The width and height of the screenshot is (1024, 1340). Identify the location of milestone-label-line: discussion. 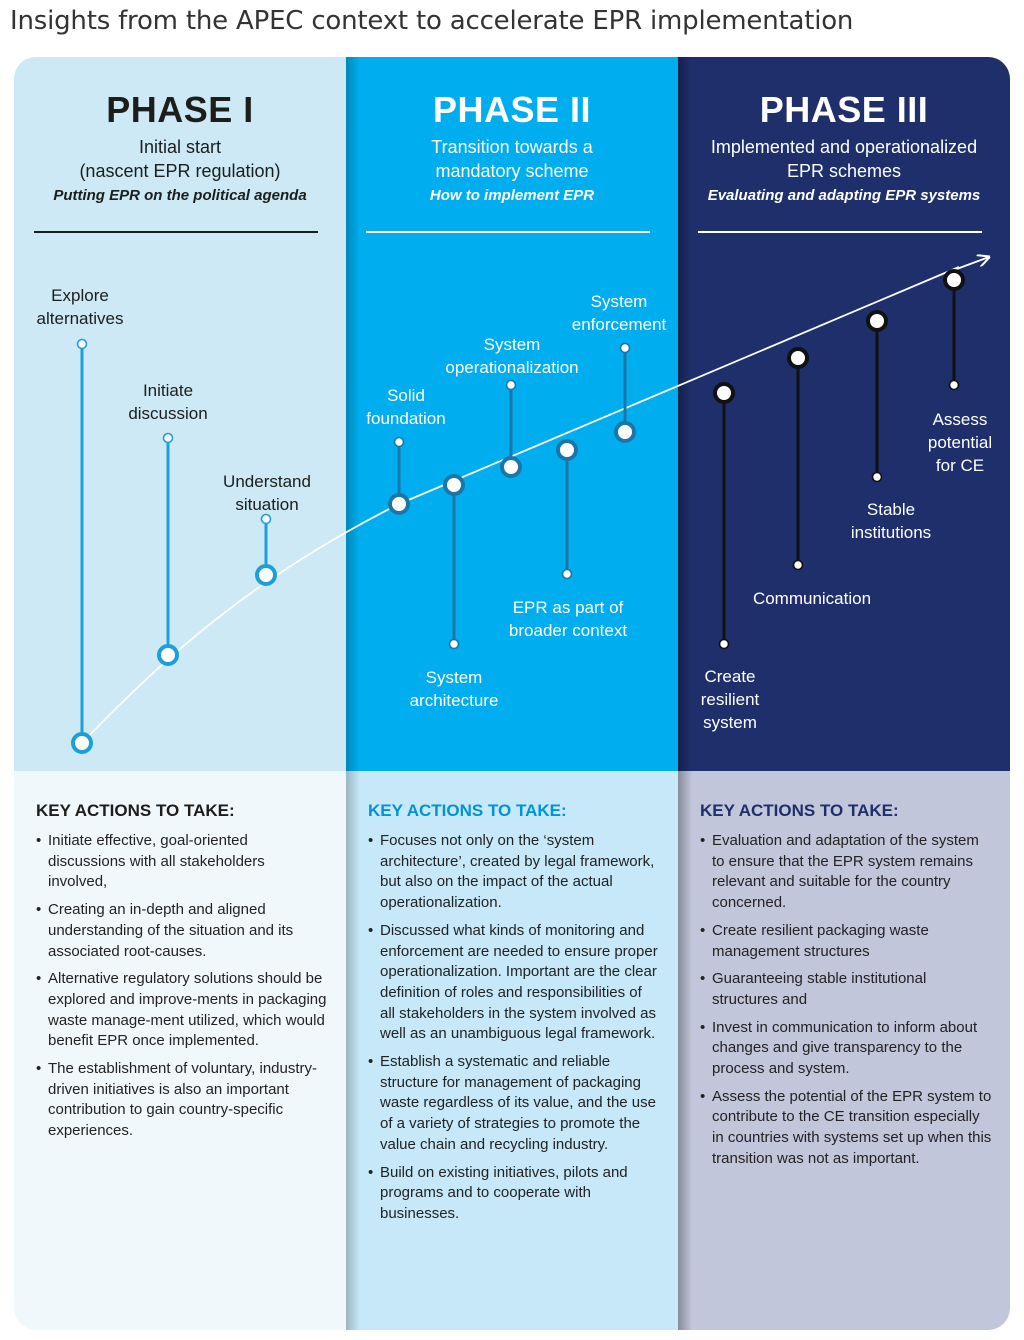
(167, 413).